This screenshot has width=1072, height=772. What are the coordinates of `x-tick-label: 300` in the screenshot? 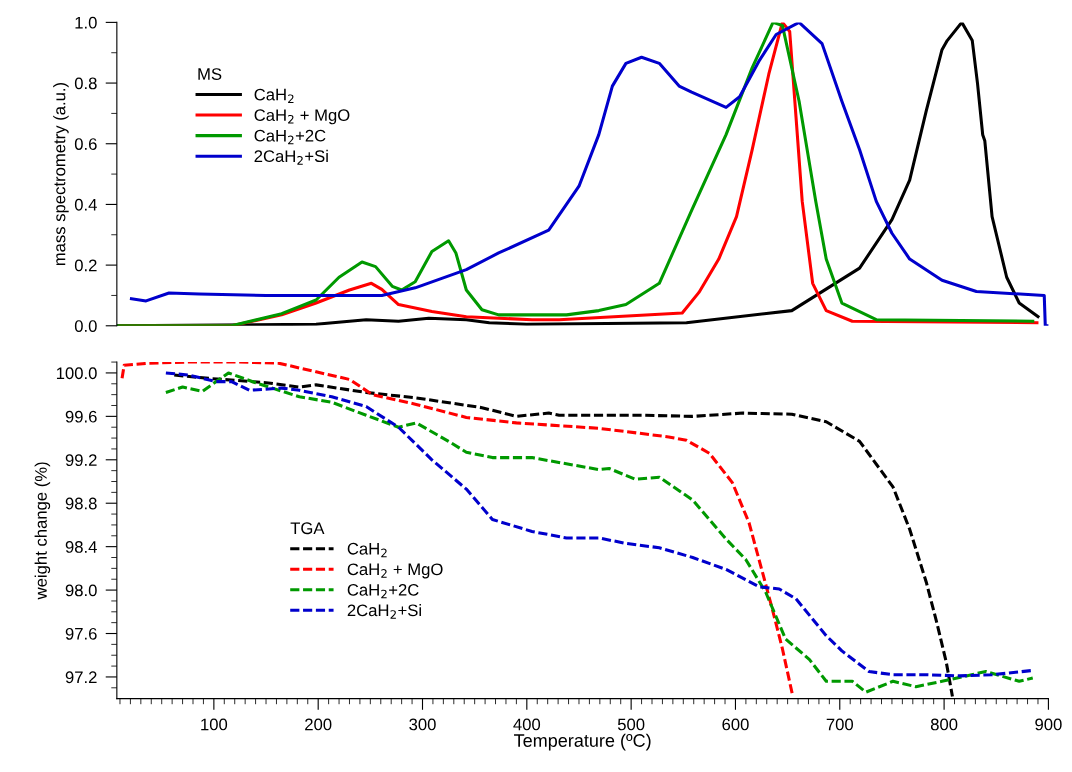 It's located at (422, 724).